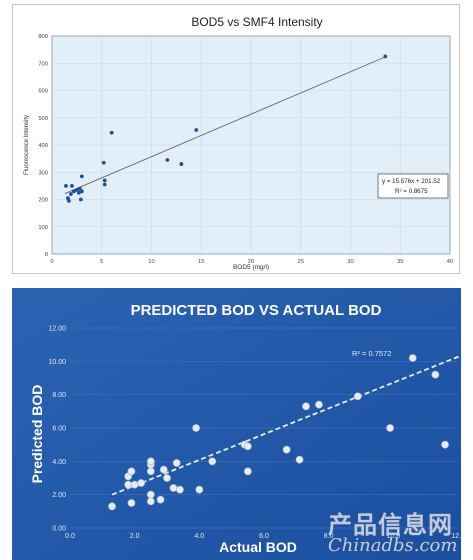 The width and height of the screenshot is (473, 560). What do you see at coordinates (43, 228) in the screenshot?
I see `chart1-y-tick-label: 100` at bounding box center [43, 228].